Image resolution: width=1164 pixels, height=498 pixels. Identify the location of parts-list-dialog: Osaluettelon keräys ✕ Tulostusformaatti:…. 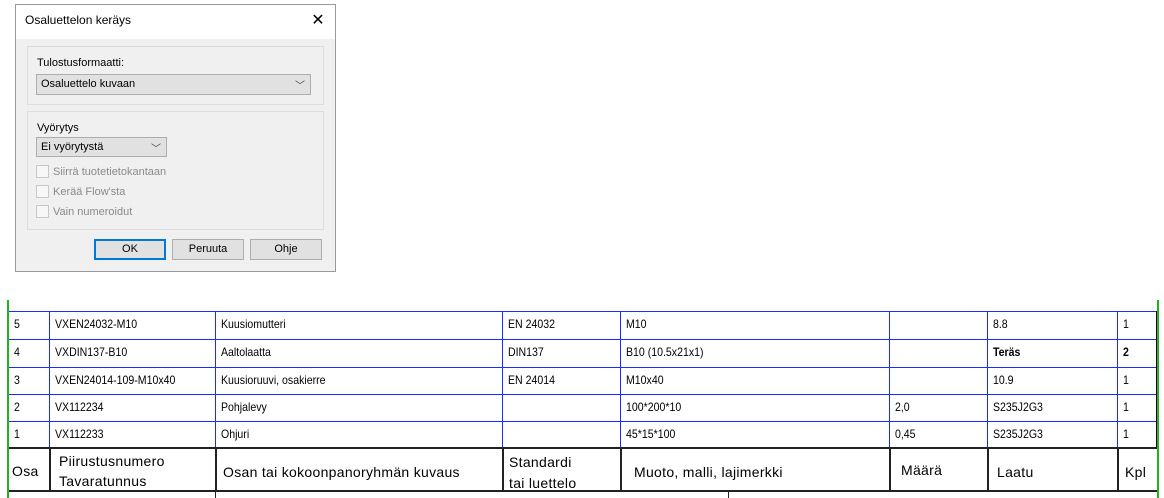
(175, 138).